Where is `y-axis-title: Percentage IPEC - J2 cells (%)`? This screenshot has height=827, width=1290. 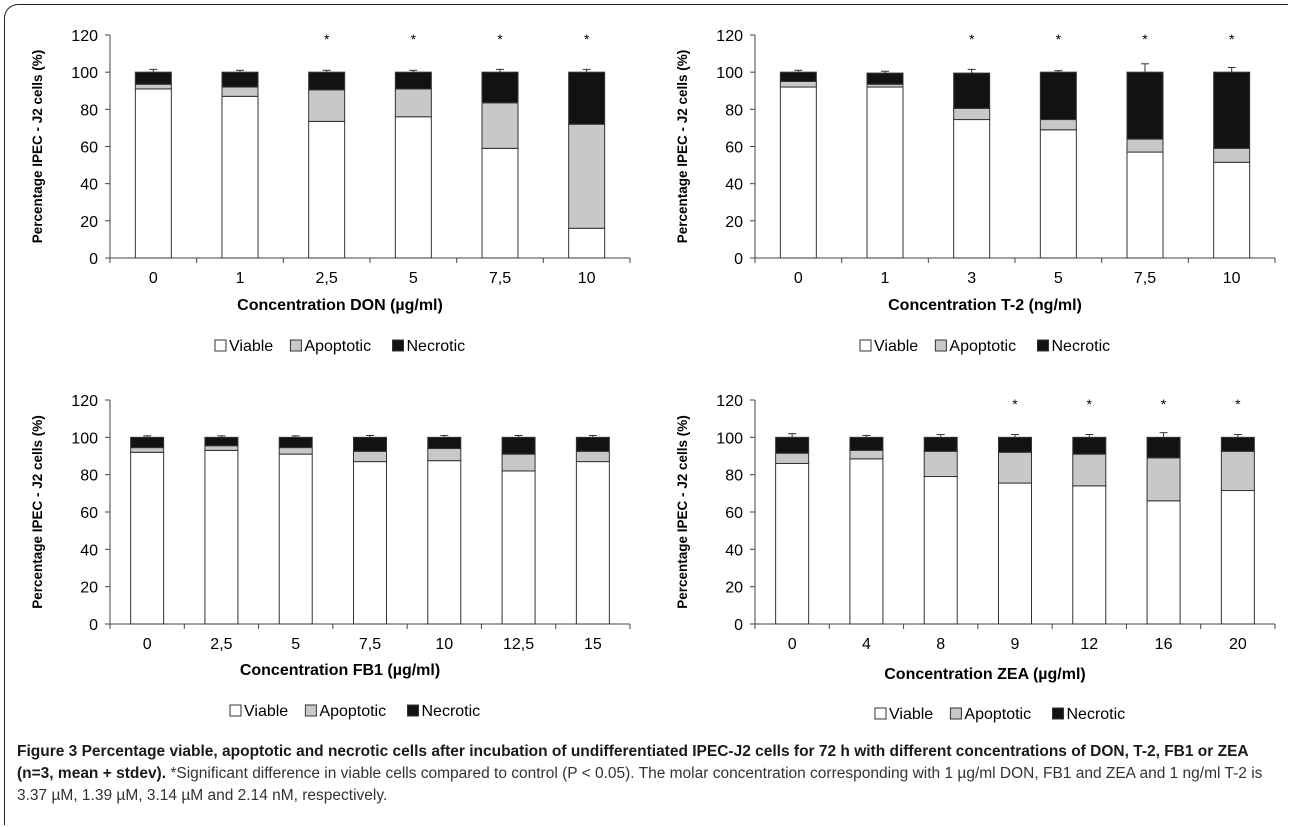 y-axis-title: Percentage IPEC - J2 cells (%) is located at coordinates (37, 512).